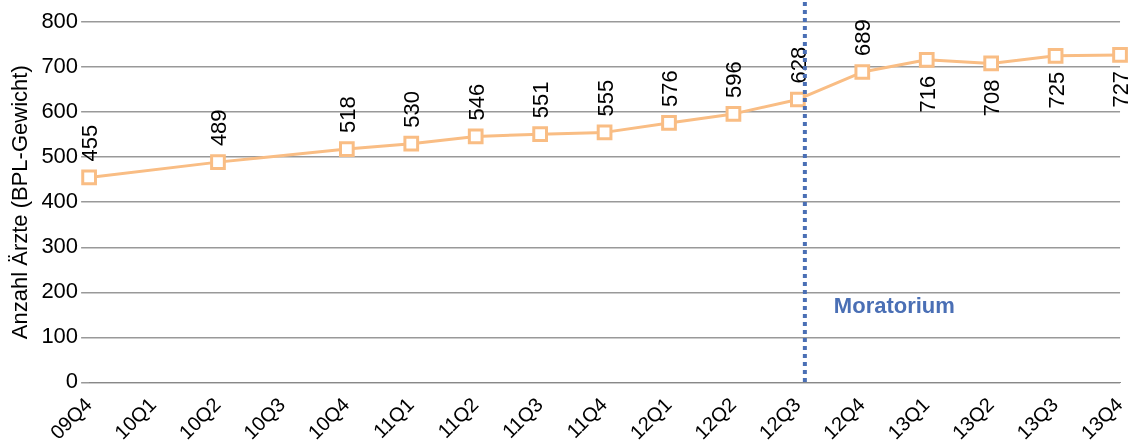 Image resolution: width=1140 pixels, height=448 pixels. What do you see at coordinates (218, 128) in the screenshot?
I see `data-label: 489` at bounding box center [218, 128].